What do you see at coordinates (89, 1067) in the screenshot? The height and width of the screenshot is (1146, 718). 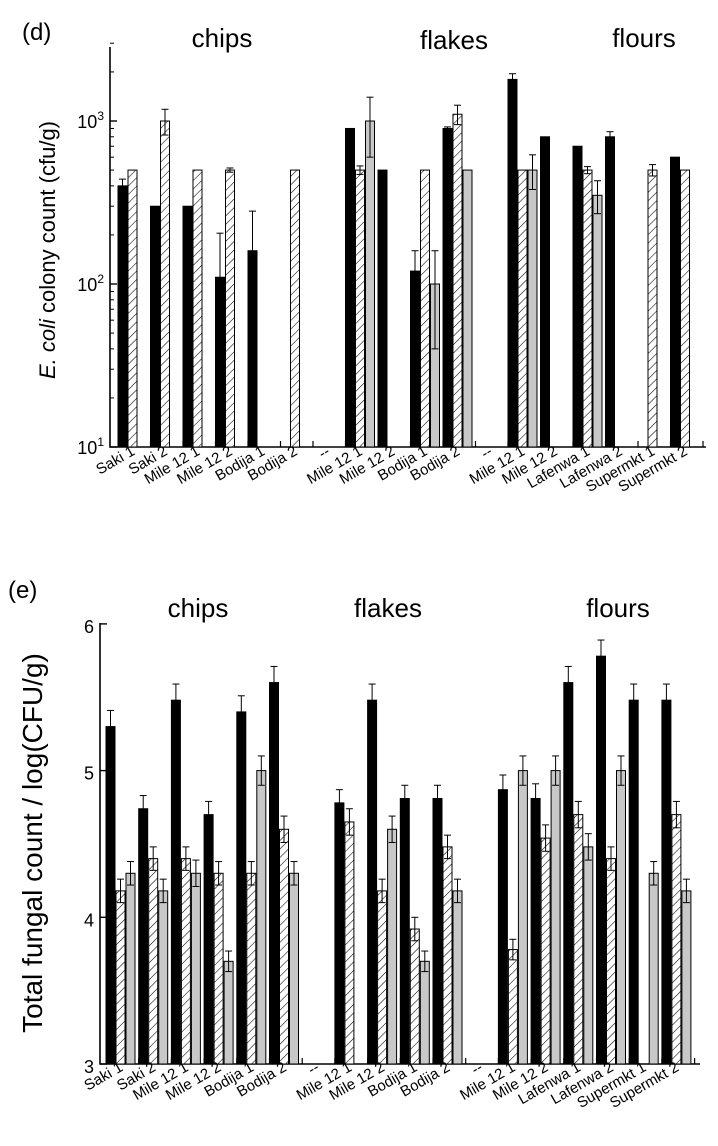 I see `y-tick-label: 3` at bounding box center [89, 1067].